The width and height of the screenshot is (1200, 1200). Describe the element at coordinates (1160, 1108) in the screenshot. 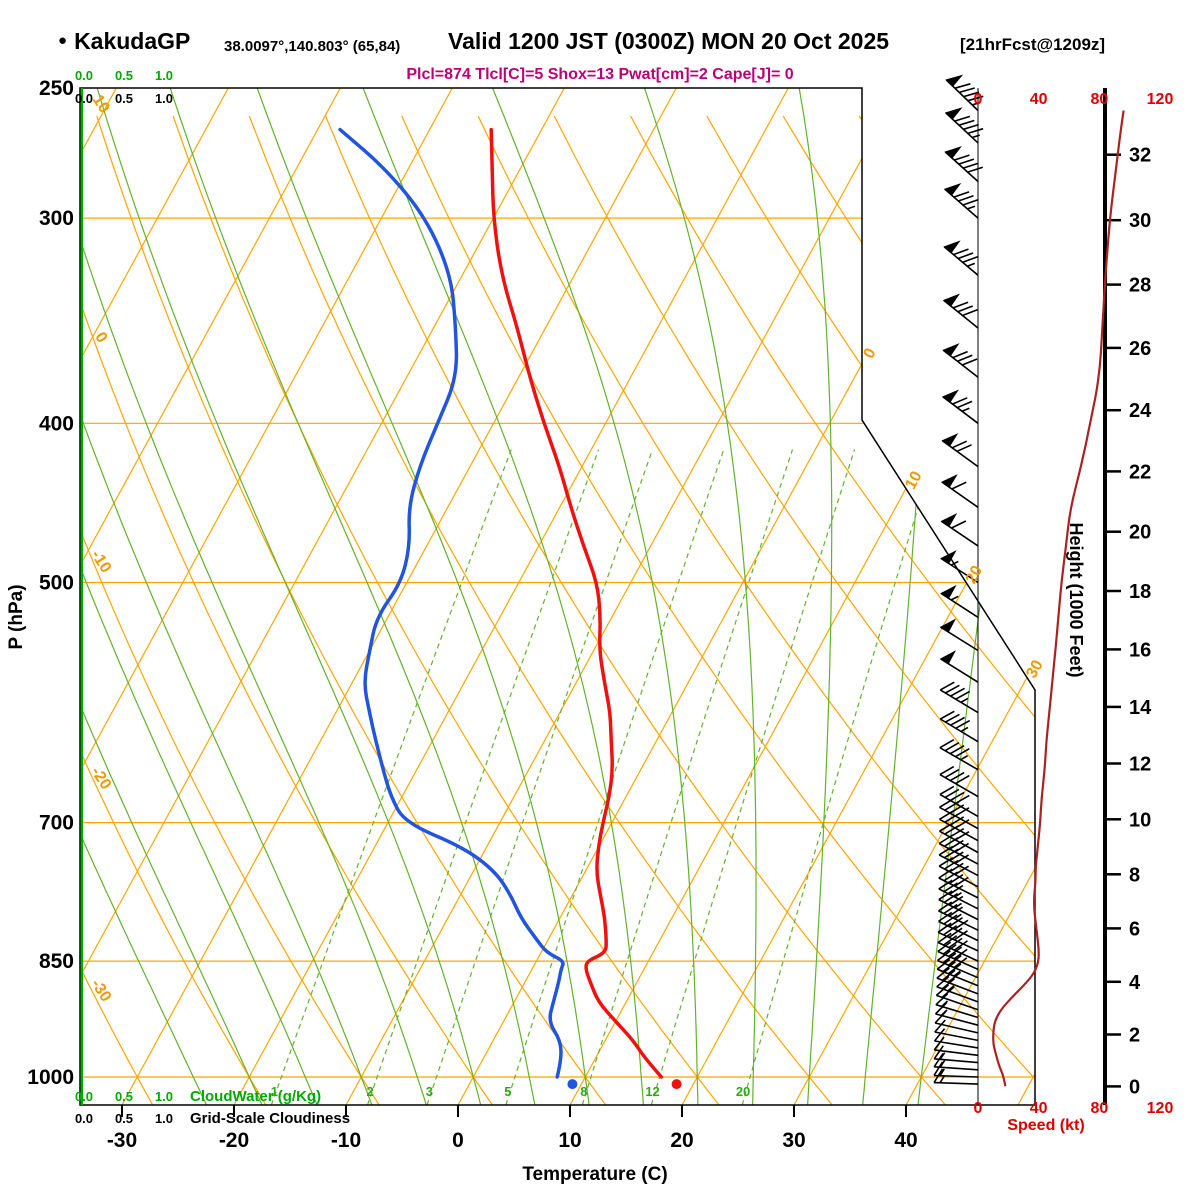

I see `svg-text: 120` at that location.